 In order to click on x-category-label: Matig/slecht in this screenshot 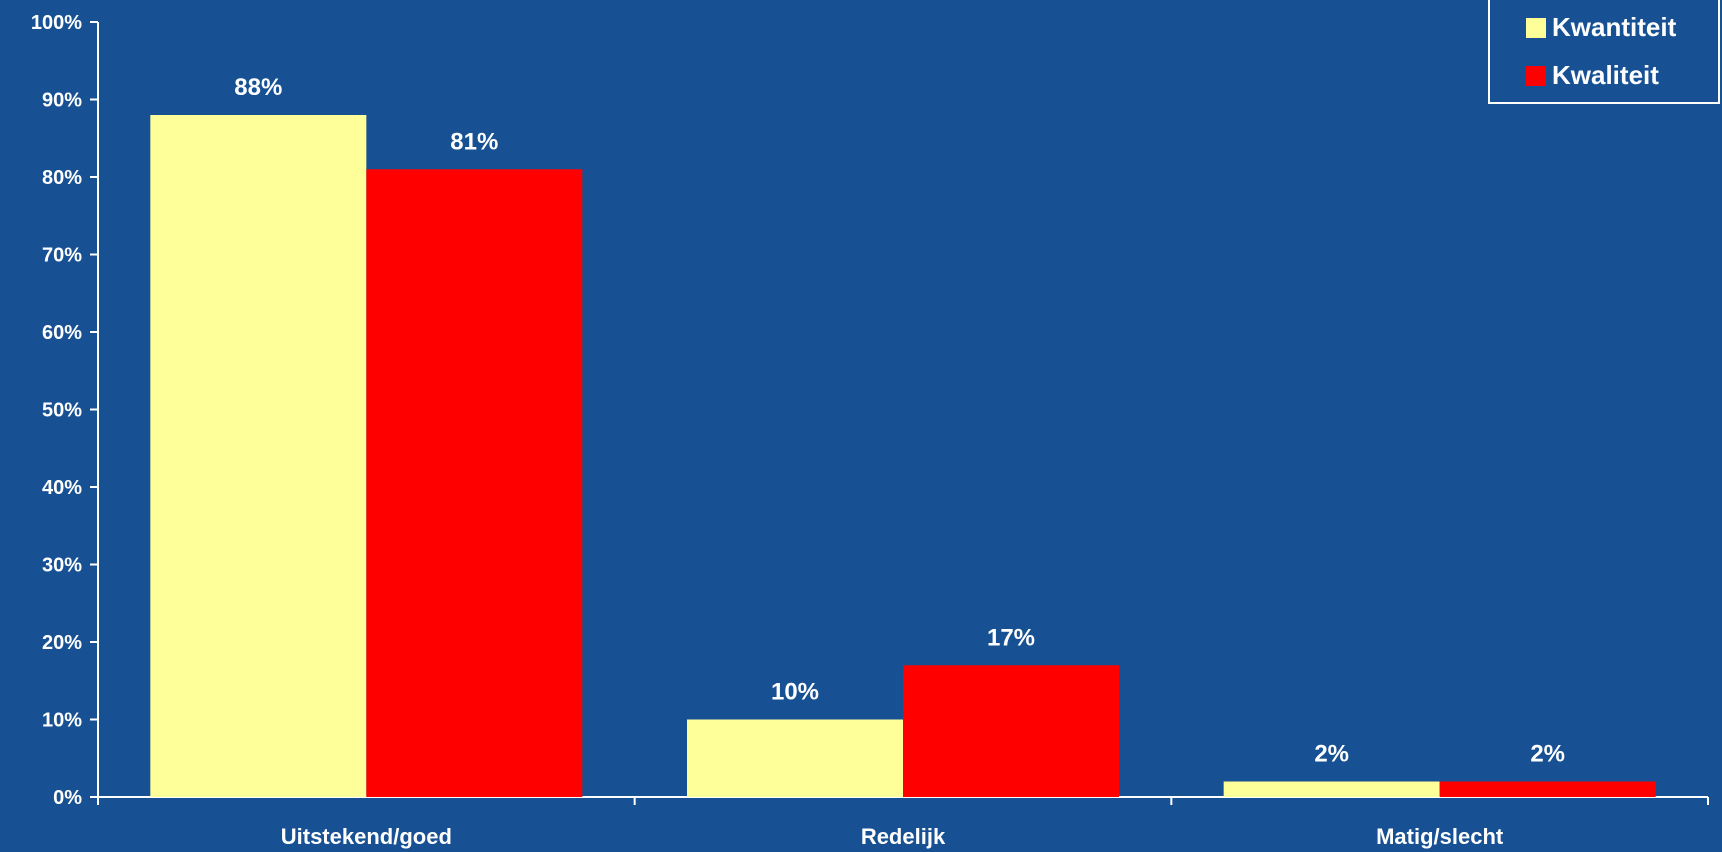, I will do `click(1440, 836)`.